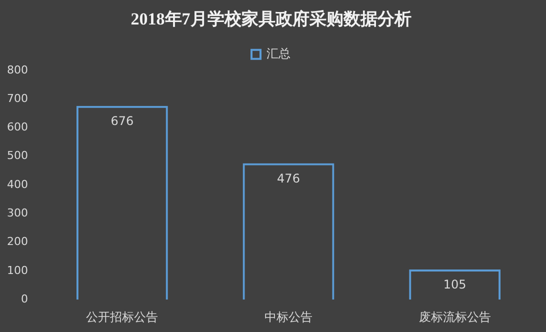  What do you see at coordinates (17, 270) in the screenshot?
I see `y-tick-label: 100` at bounding box center [17, 270].